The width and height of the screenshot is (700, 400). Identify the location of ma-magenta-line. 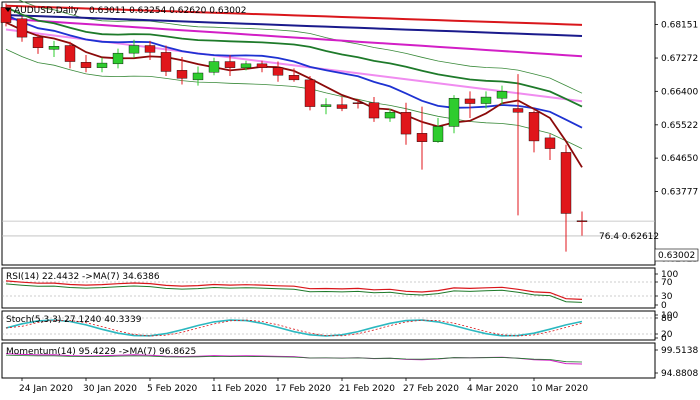
(294, 37).